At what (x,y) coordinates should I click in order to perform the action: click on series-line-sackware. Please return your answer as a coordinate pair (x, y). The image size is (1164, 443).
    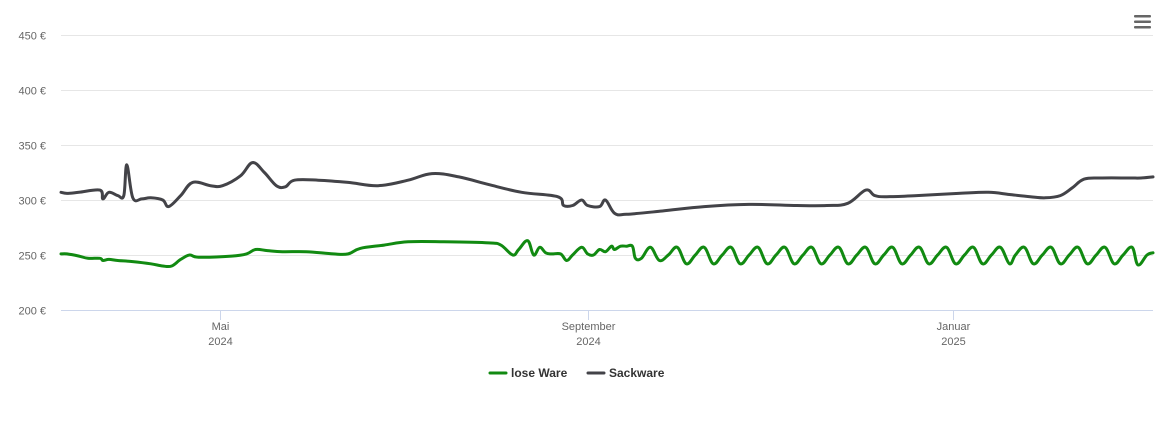
    Looking at the image, I should click on (607, 189).